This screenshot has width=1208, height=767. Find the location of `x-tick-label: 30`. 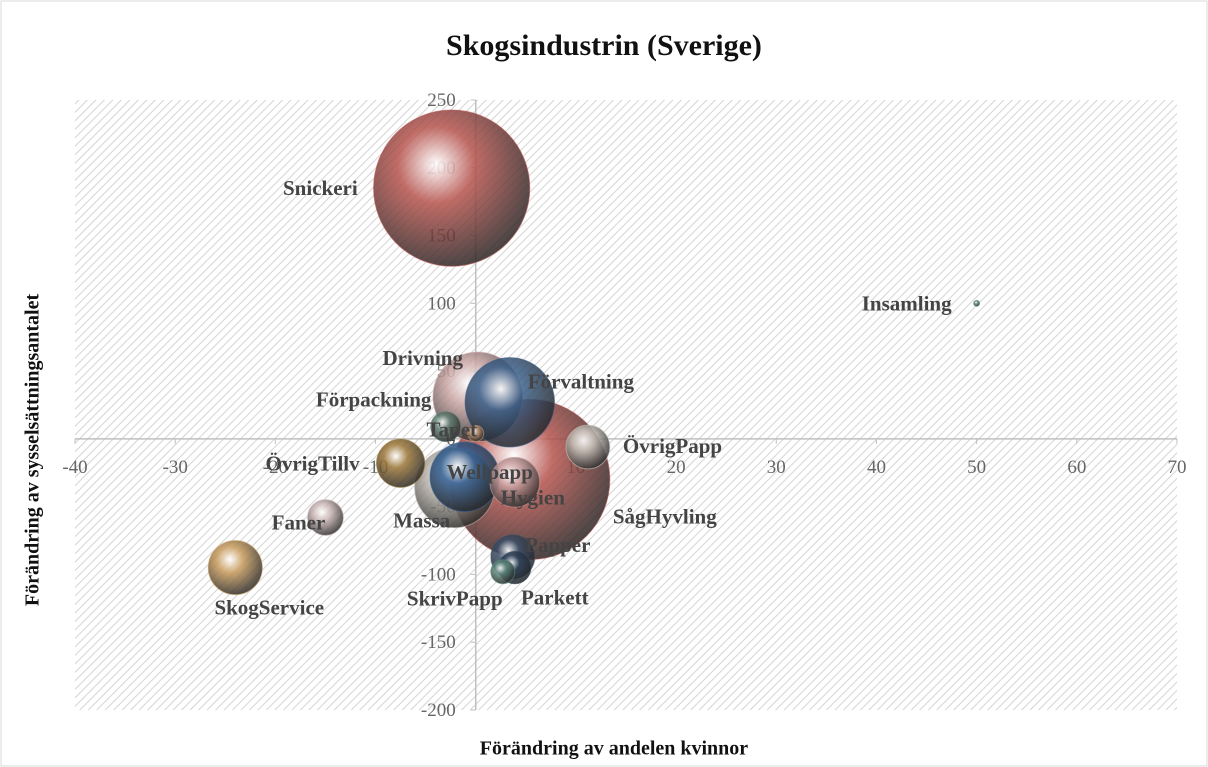

x-tick-label: 30 is located at coordinates (776, 467).